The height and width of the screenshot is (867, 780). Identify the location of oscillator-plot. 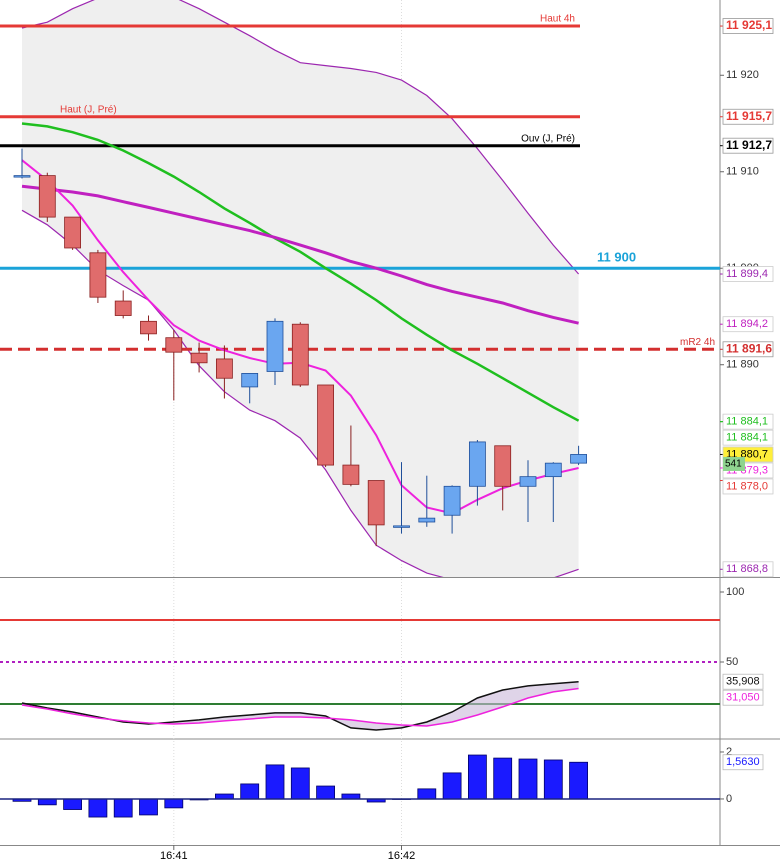
(360, 674).